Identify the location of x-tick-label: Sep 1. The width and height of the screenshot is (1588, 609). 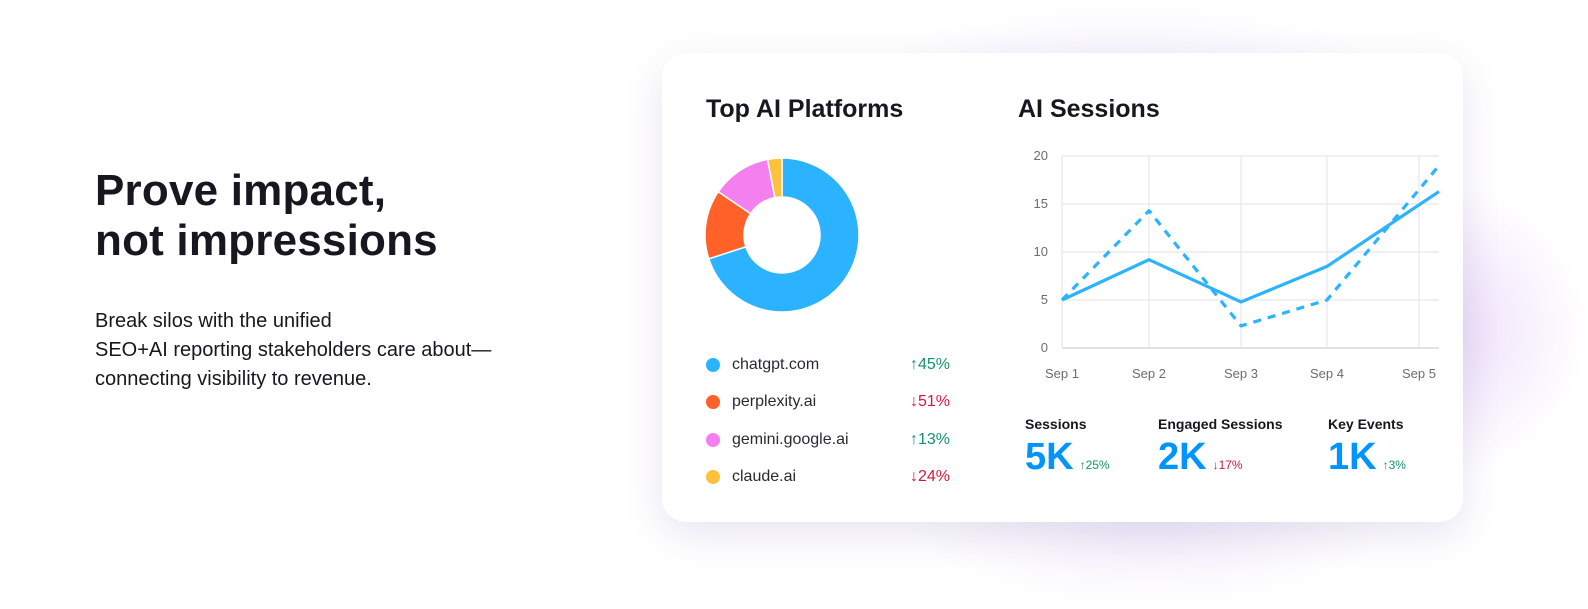
(1062, 373).